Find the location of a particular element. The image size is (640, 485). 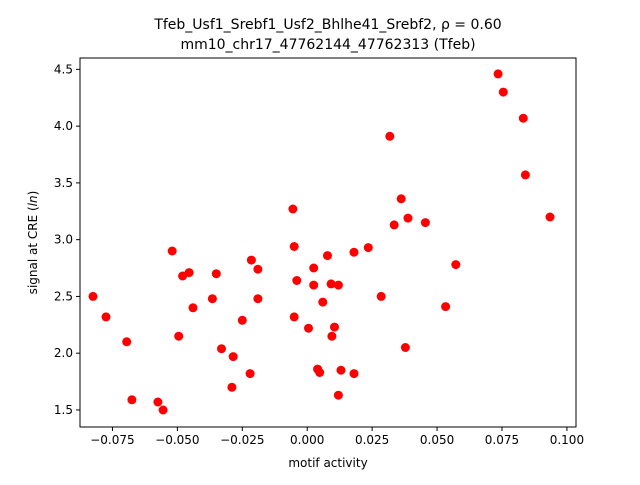

y-tick-label-1: 2.0 is located at coordinates (63, 353).